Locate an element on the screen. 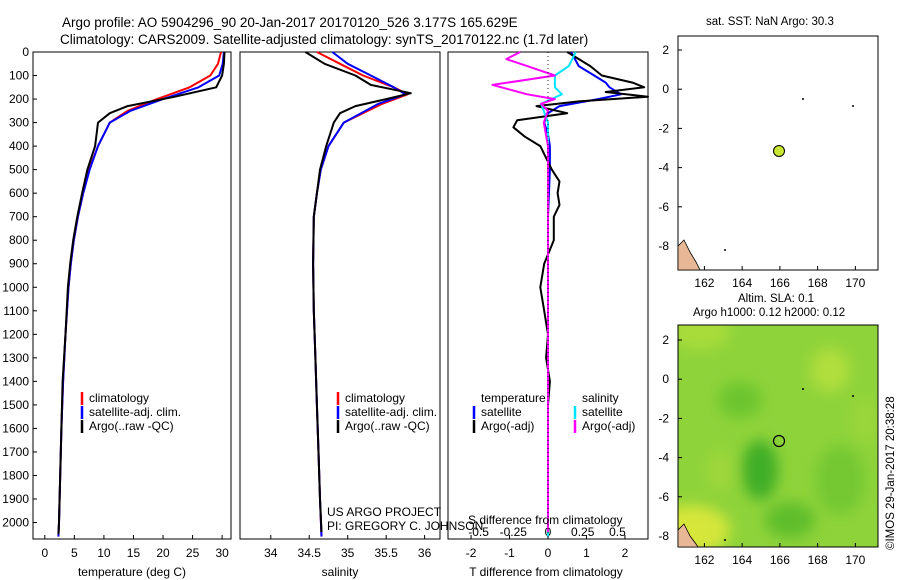 The width and height of the screenshot is (900, 580). sst-map-land is located at coordinates (689, 255).